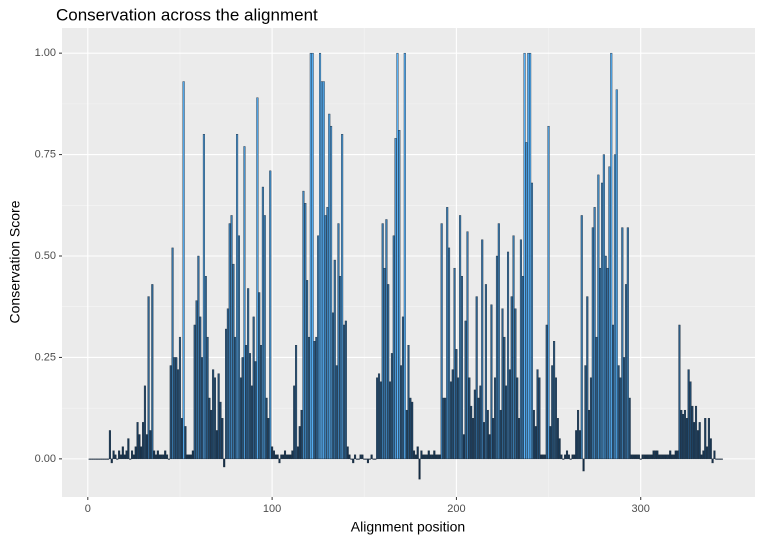 The image size is (766, 544). What do you see at coordinates (187, 14) in the screenshot?
I see `chart-title: Conservation across the alignment` at bounding box center [187, 14].